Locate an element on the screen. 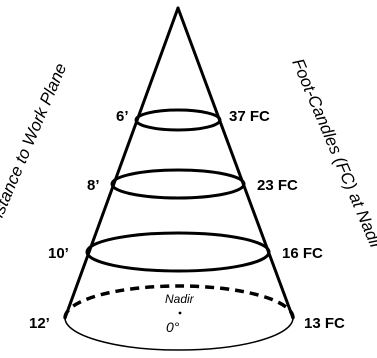  fc-label-8ft: 23 FC is located at coordinates (277, 185).